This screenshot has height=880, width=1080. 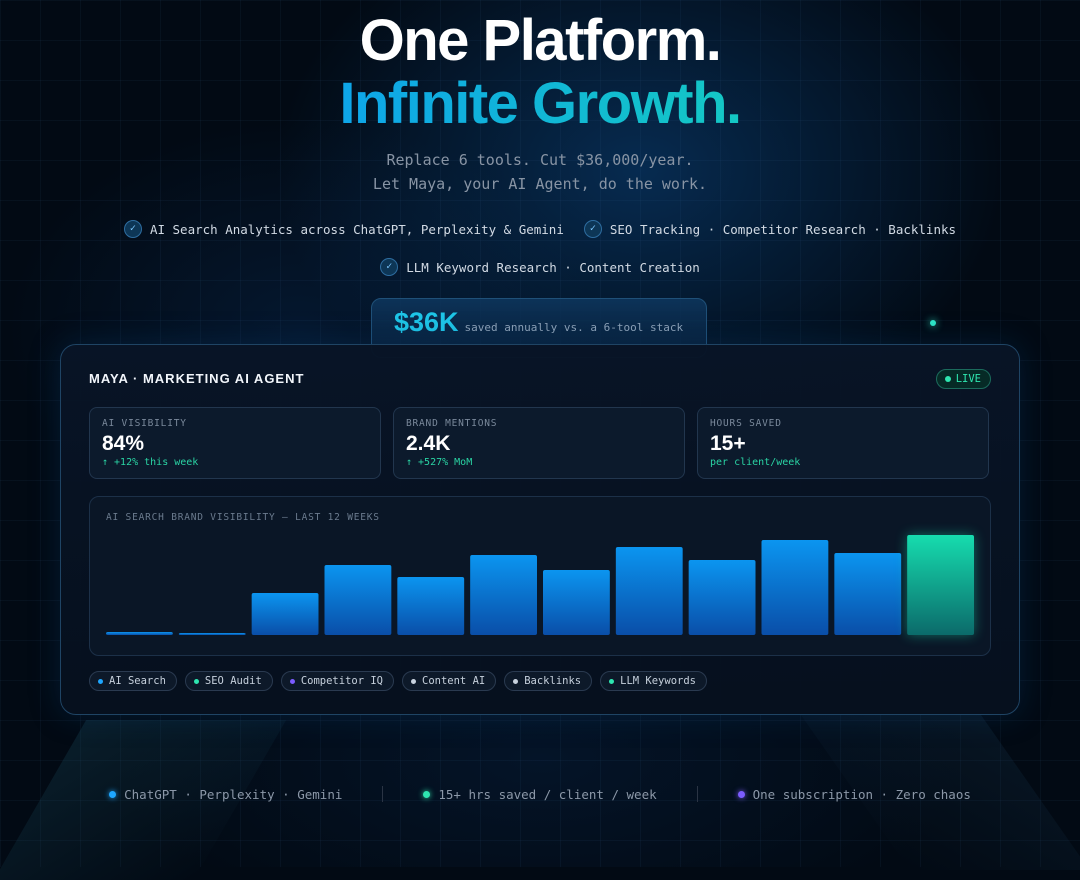 I want to click on chart-bar-W9, so click(x=722, y=597).